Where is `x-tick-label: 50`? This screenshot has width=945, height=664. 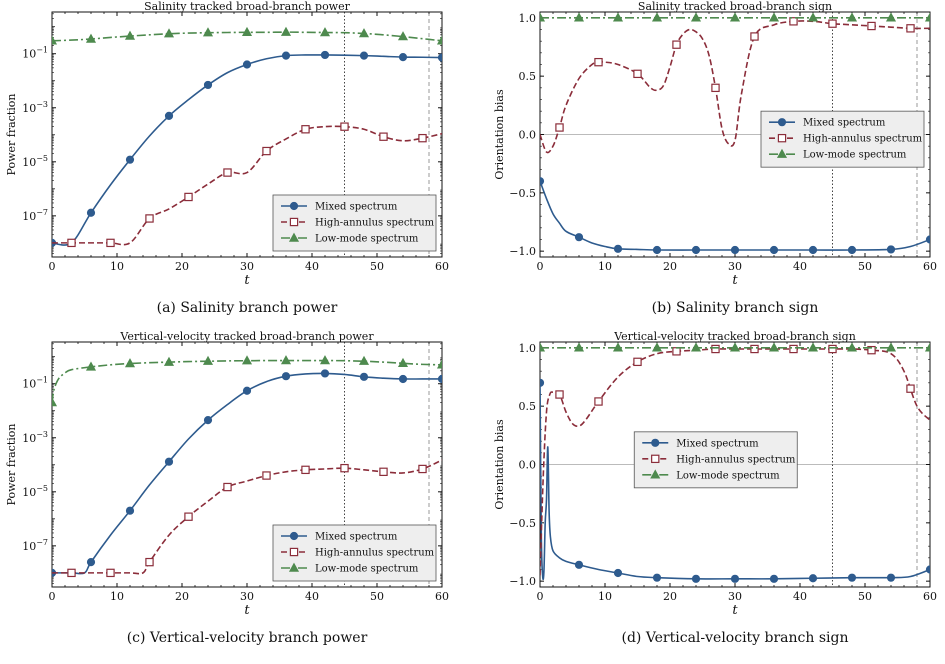
x-tick-label: 50 is located at coordinates (377, 596).